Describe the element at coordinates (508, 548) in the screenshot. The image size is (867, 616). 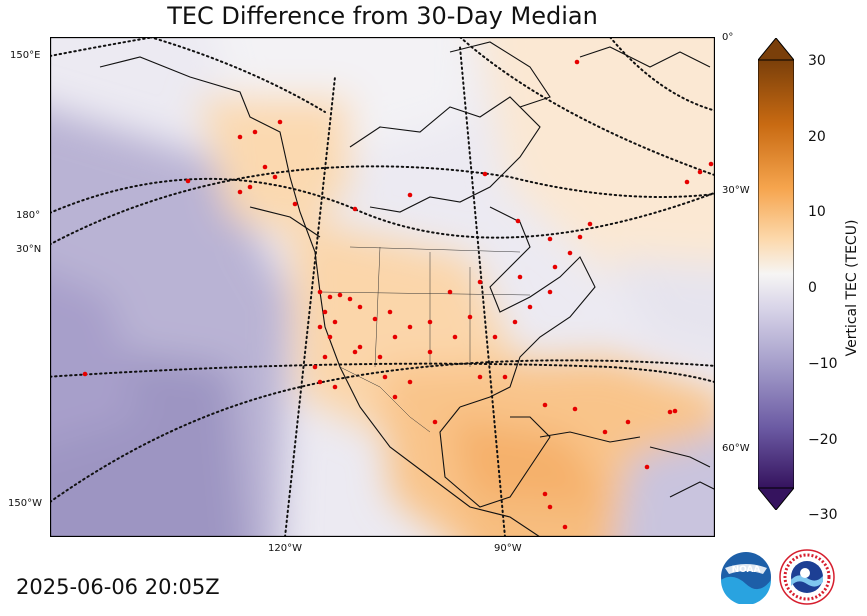
I see `lon-label-90w: 90°W` at that location.